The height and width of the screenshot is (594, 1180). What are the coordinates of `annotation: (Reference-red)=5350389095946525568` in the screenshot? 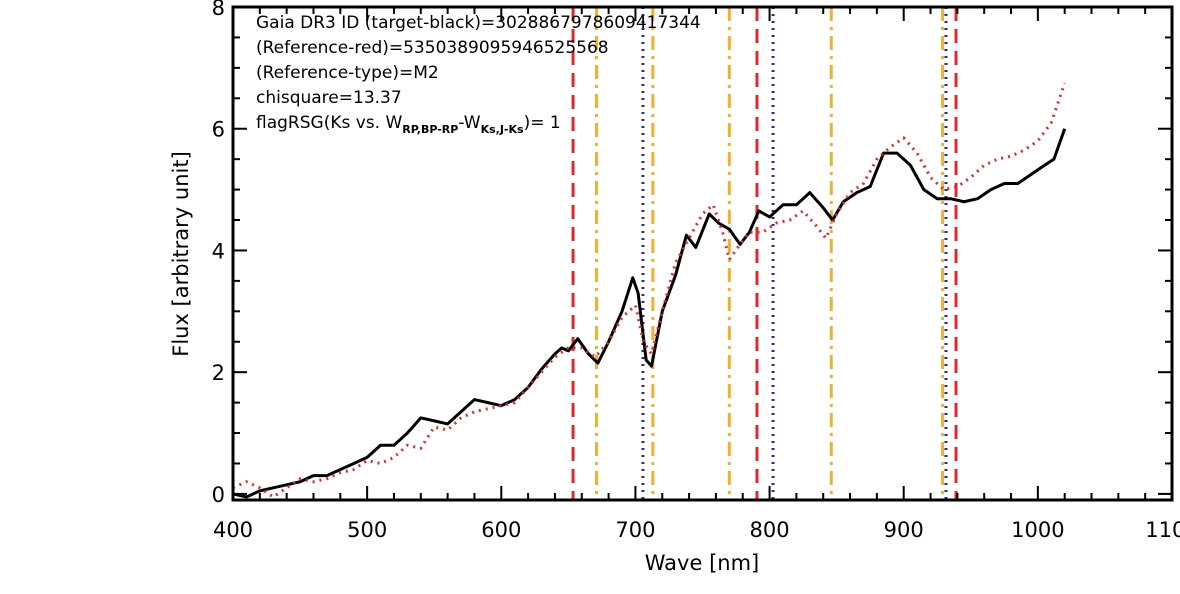 It's located at (432, 48).